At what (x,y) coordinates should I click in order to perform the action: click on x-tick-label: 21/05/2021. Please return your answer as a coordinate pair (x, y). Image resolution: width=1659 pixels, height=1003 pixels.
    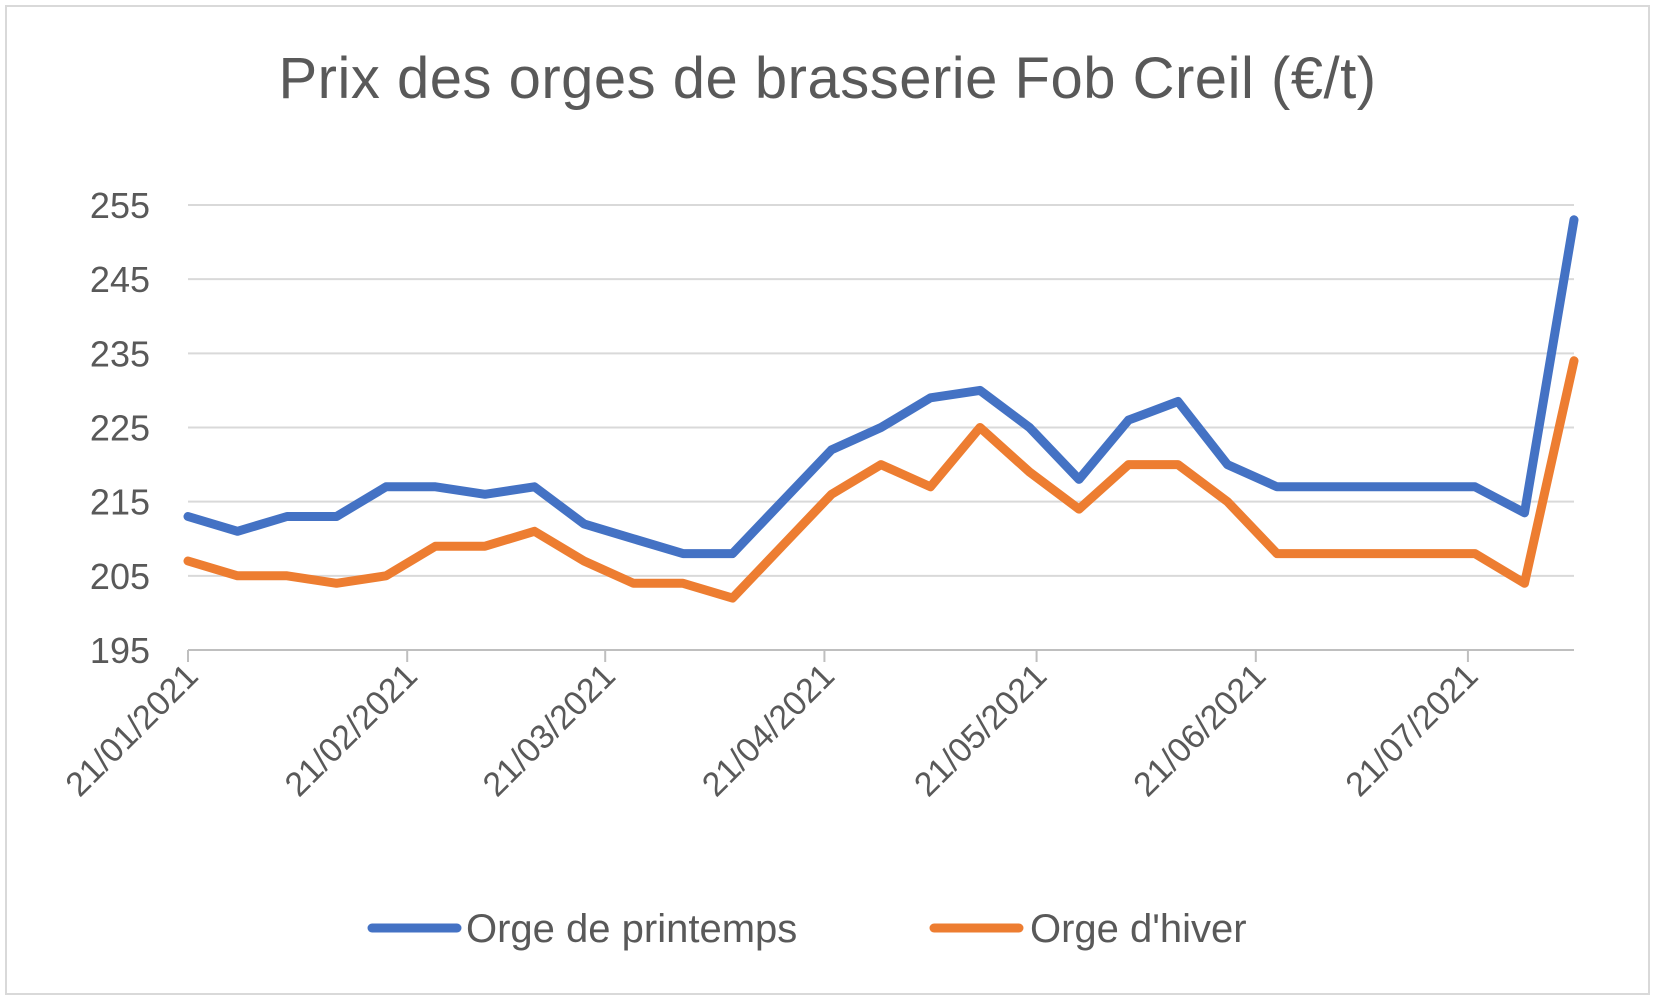
    Looking at the image, I should click on (980, 730).